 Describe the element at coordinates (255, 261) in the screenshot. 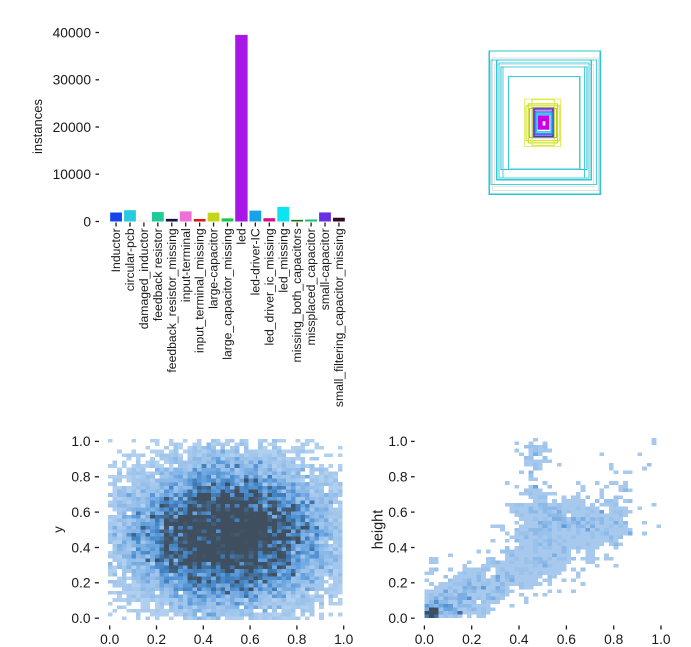

I see `svg-text: led-driver-IC` at that location.